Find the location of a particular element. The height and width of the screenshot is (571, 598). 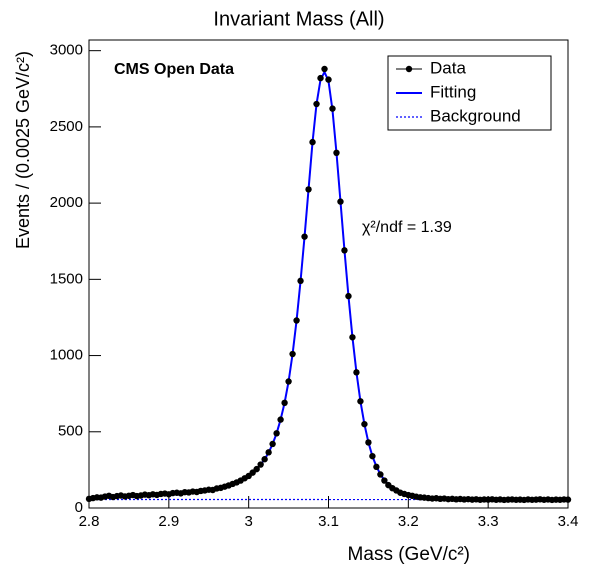

legend-label: Fitting is located at coordinates (453, 91).